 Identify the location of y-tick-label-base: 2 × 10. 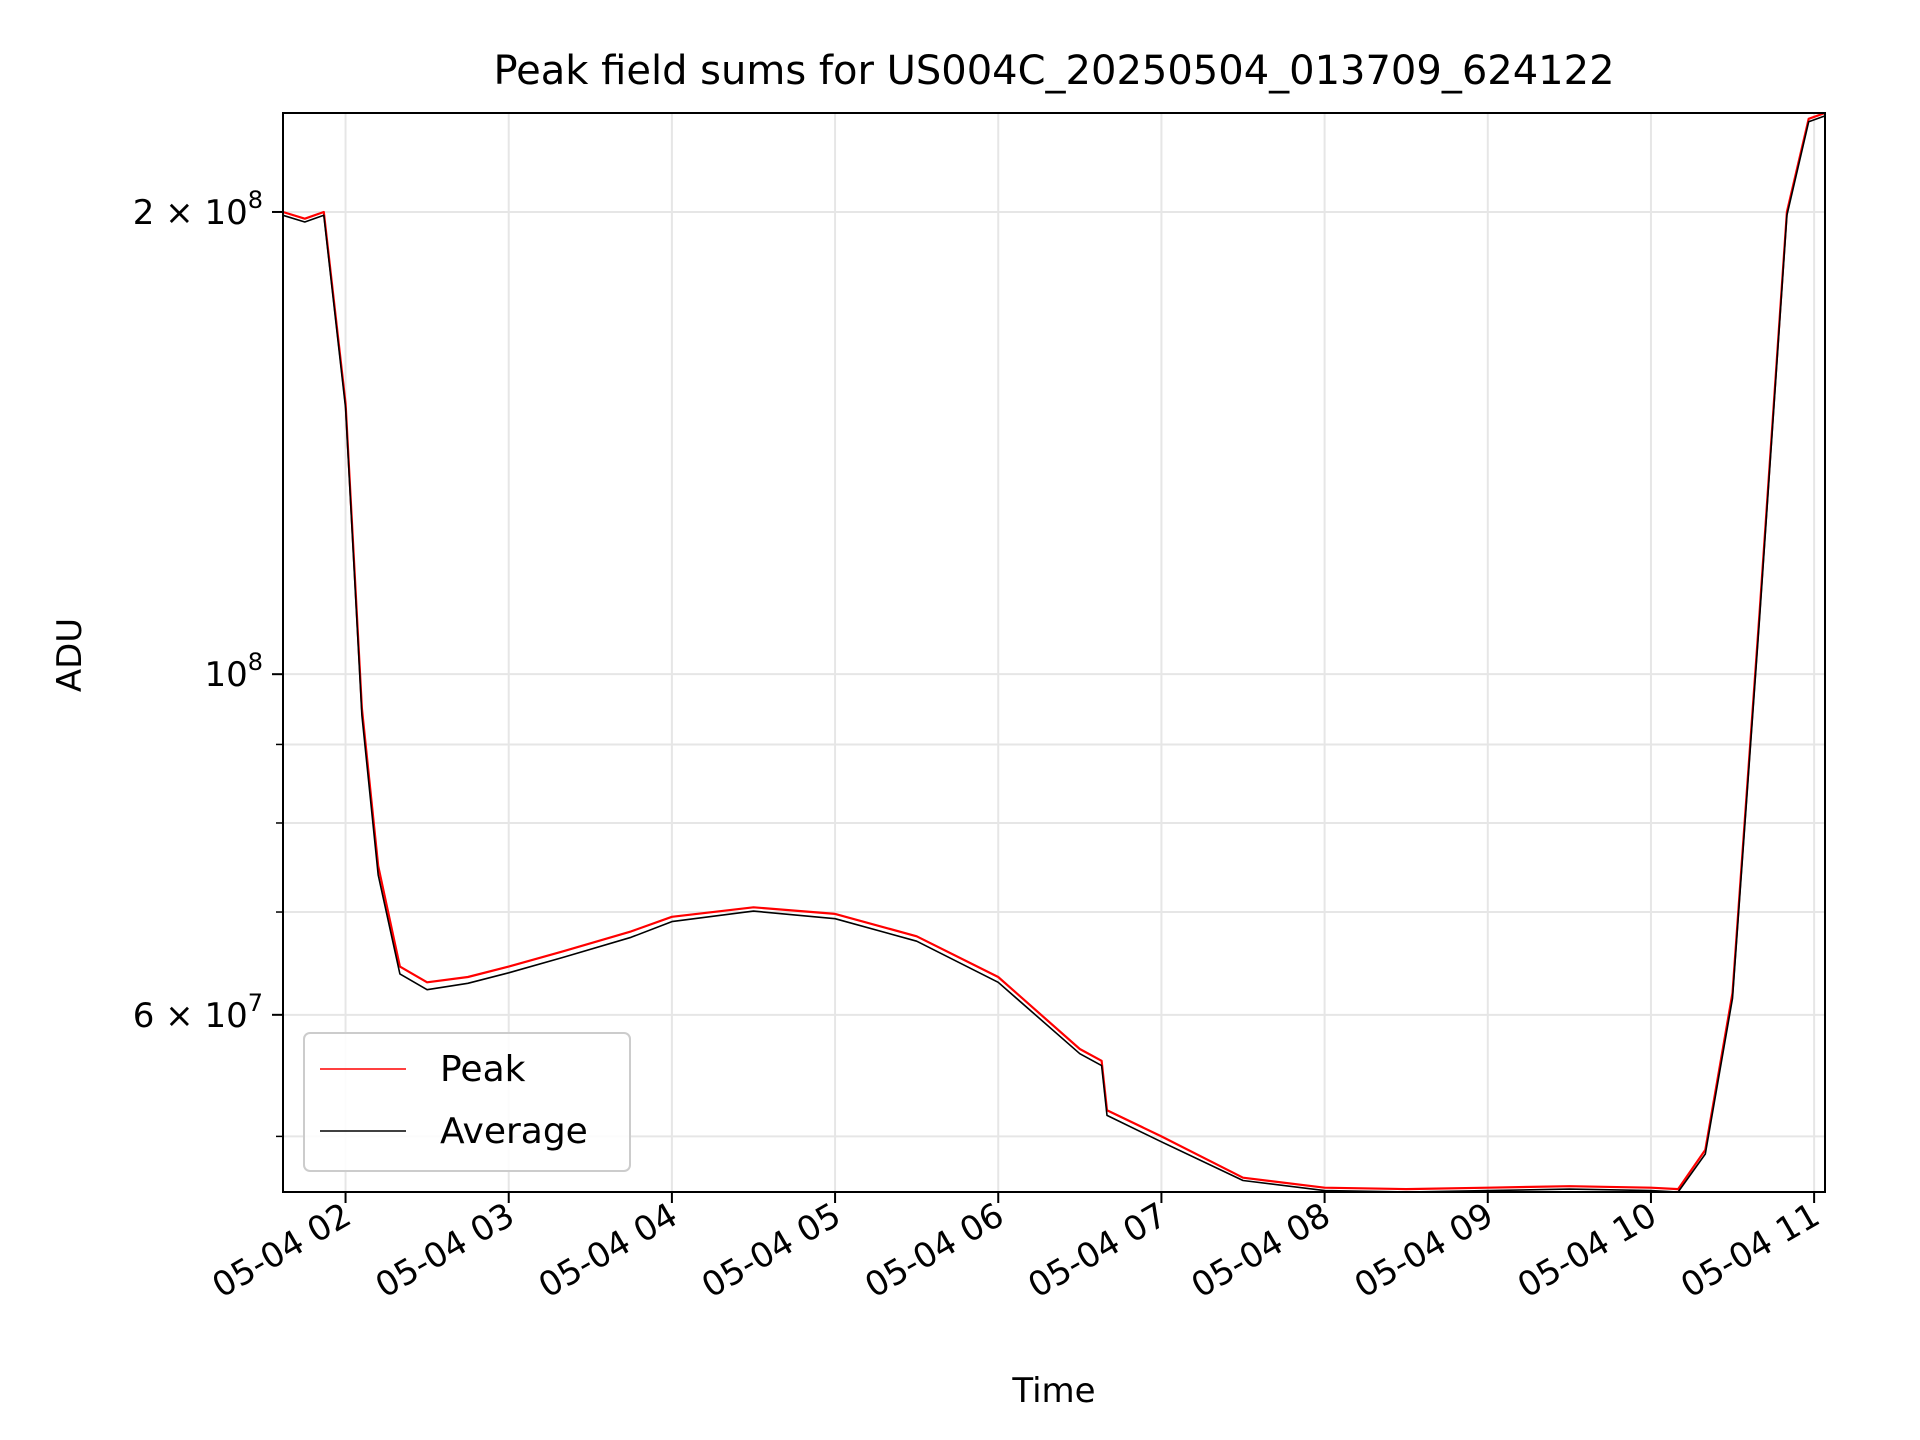
(190, 213).